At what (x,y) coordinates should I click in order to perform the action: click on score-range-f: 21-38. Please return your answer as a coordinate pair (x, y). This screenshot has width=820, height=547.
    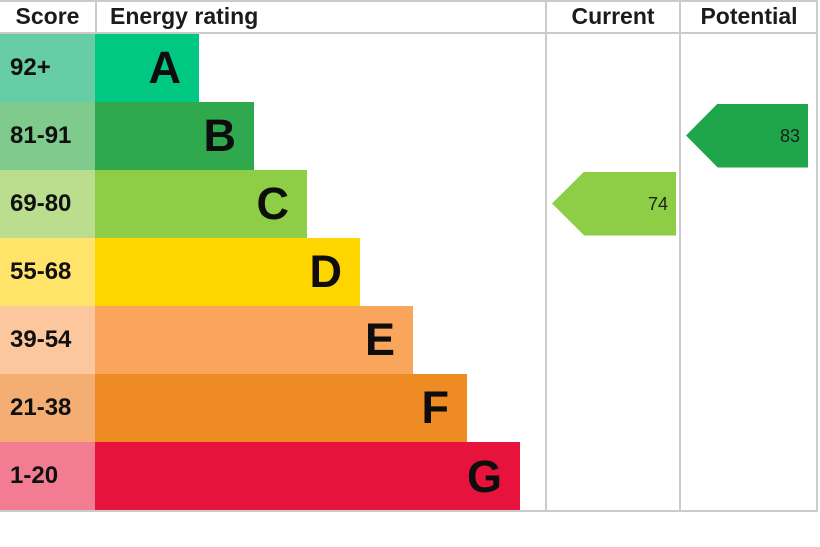
    Looking at the image, I should click on (47, 407).